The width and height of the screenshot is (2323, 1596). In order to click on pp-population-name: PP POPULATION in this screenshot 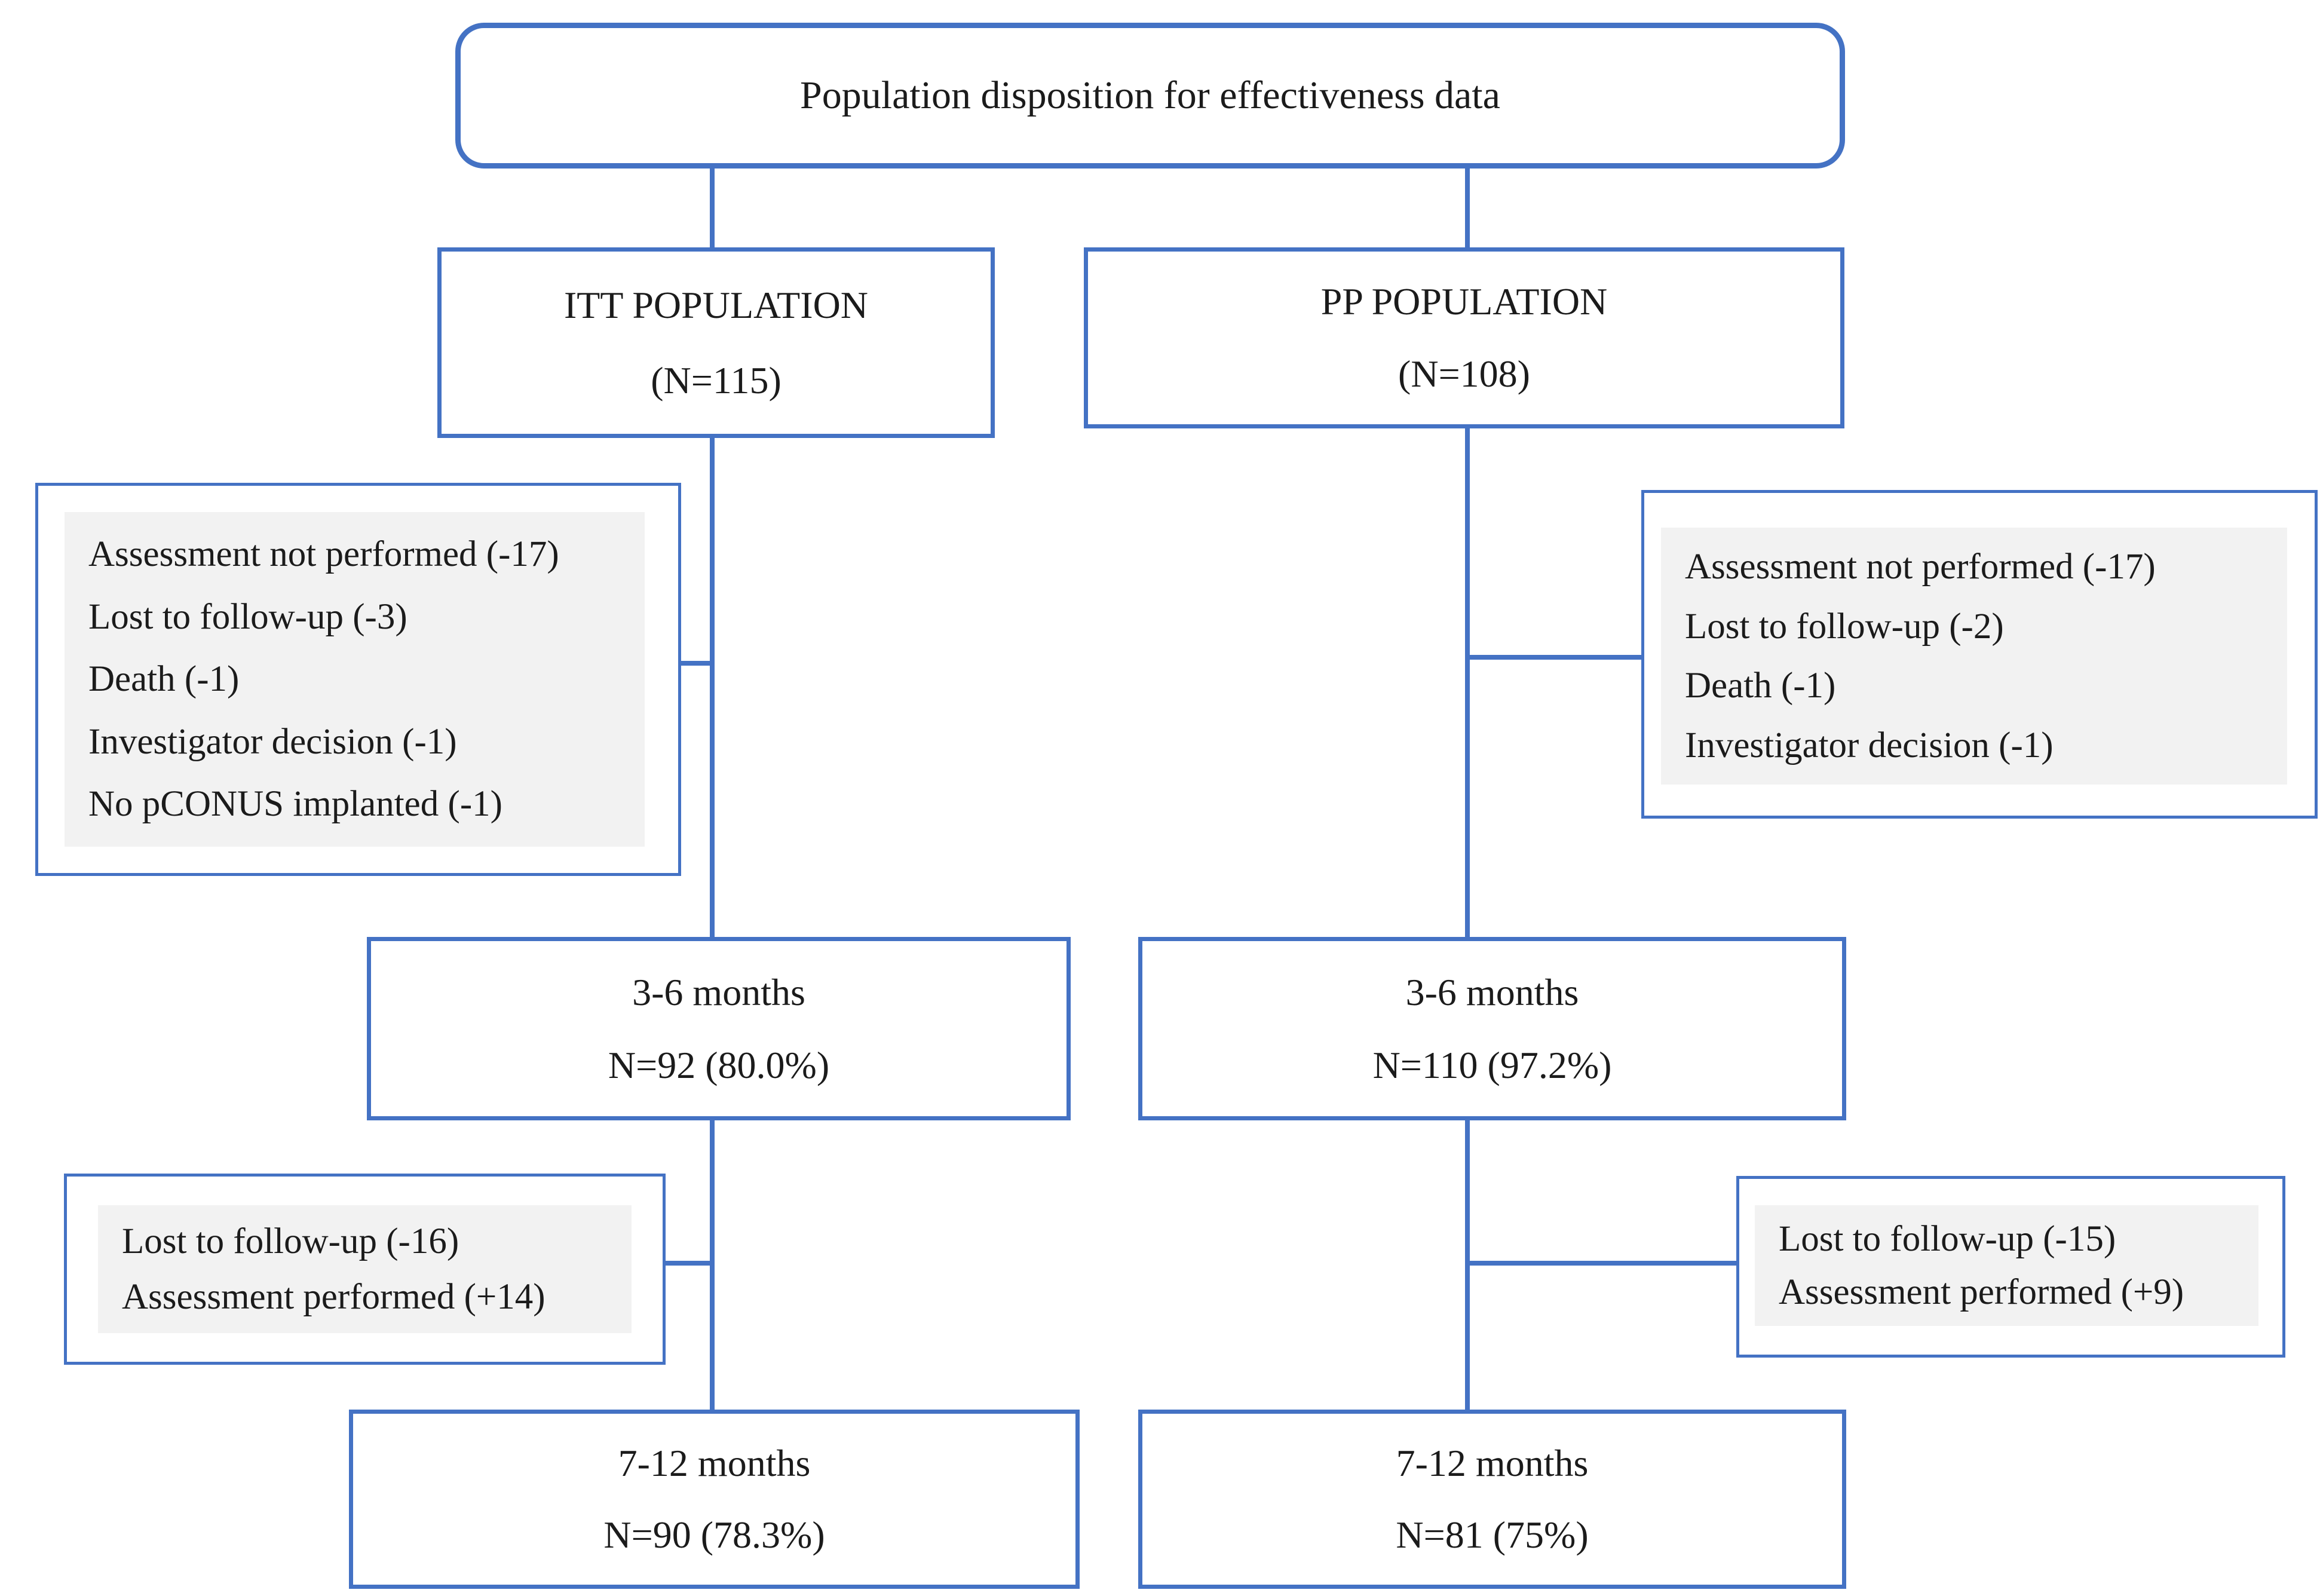, I will do `click(1464, 301)`.